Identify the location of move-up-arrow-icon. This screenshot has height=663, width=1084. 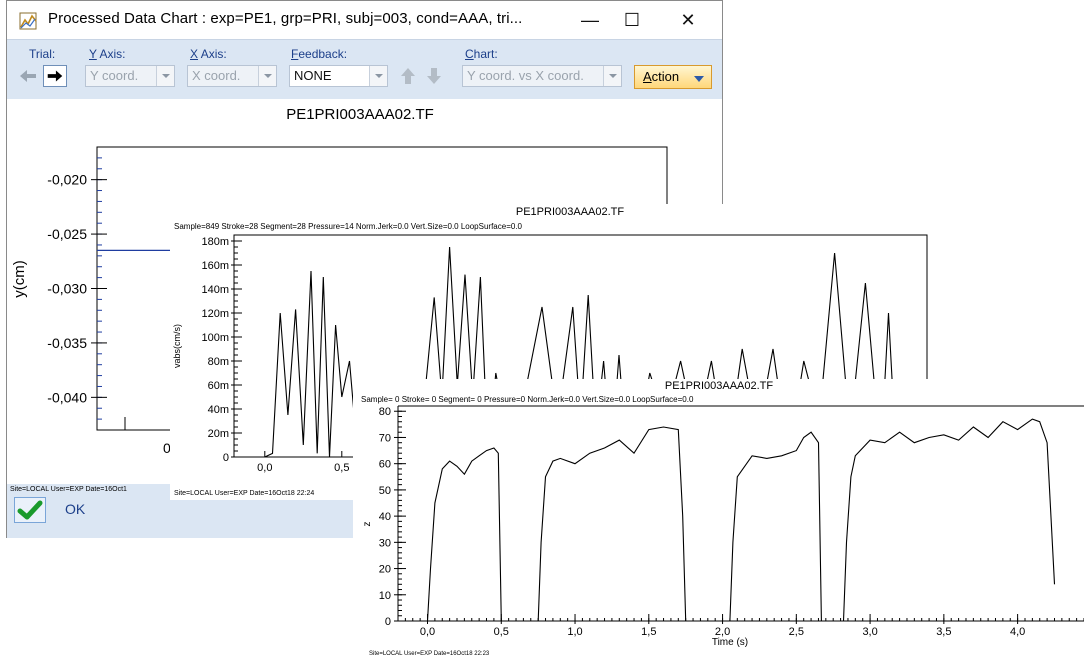
(408, 76).